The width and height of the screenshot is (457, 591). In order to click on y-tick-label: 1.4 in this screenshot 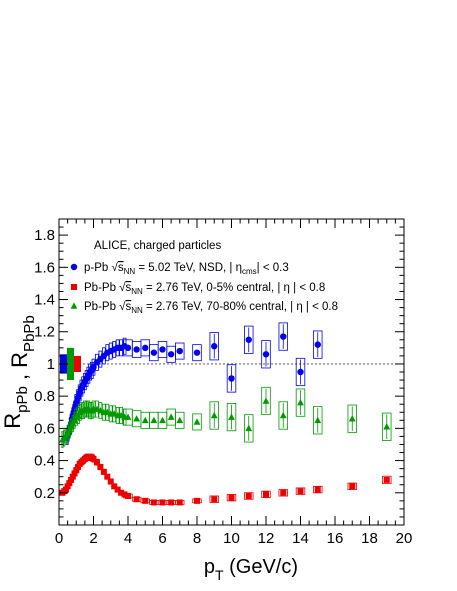, I will do `click(44, 300)`.